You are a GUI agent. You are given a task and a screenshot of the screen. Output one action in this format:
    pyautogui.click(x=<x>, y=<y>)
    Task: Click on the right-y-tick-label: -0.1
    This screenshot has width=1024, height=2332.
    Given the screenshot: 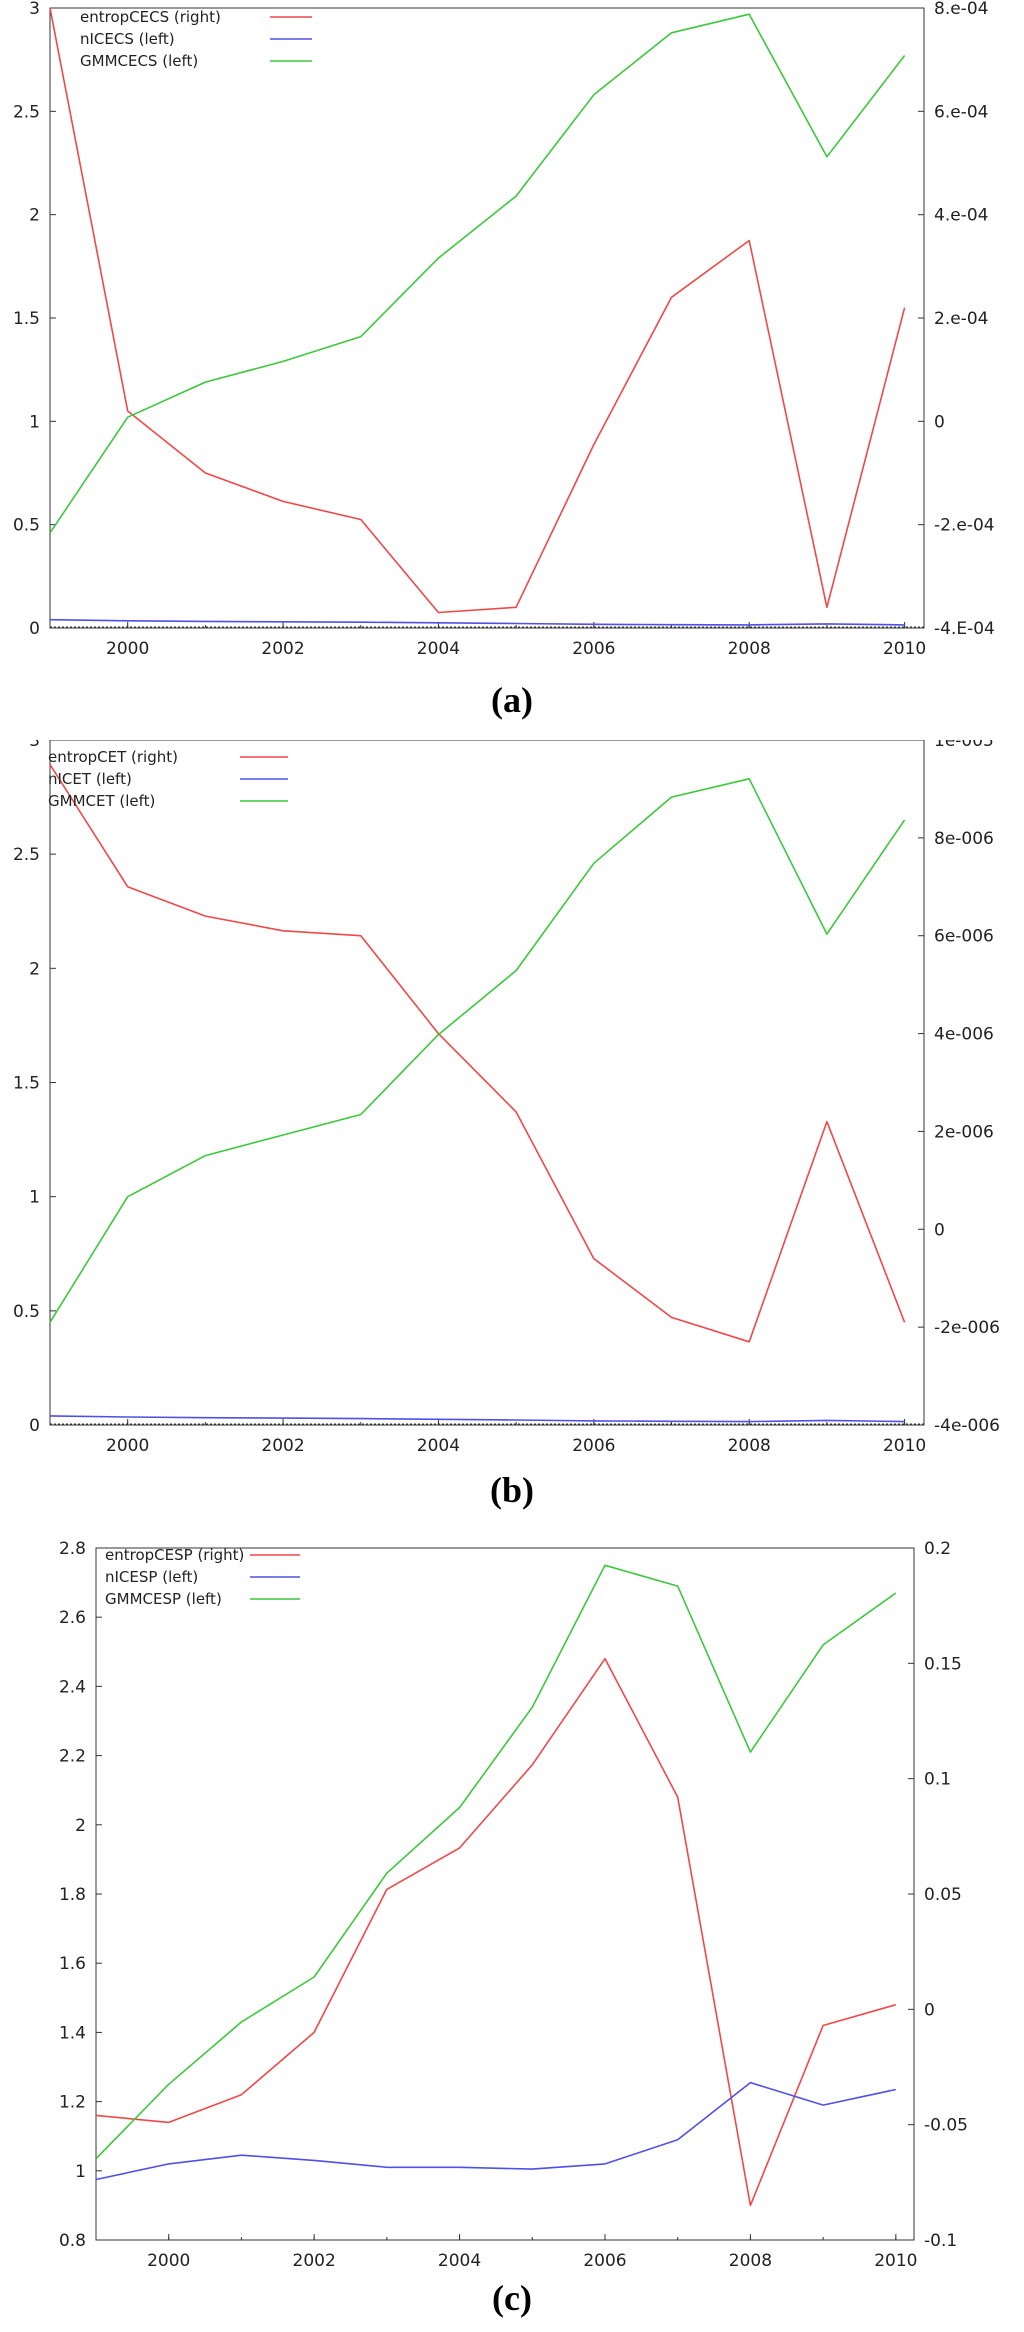 What is the action you would take?
    pyautogui.click(x=940, y=2241)
    